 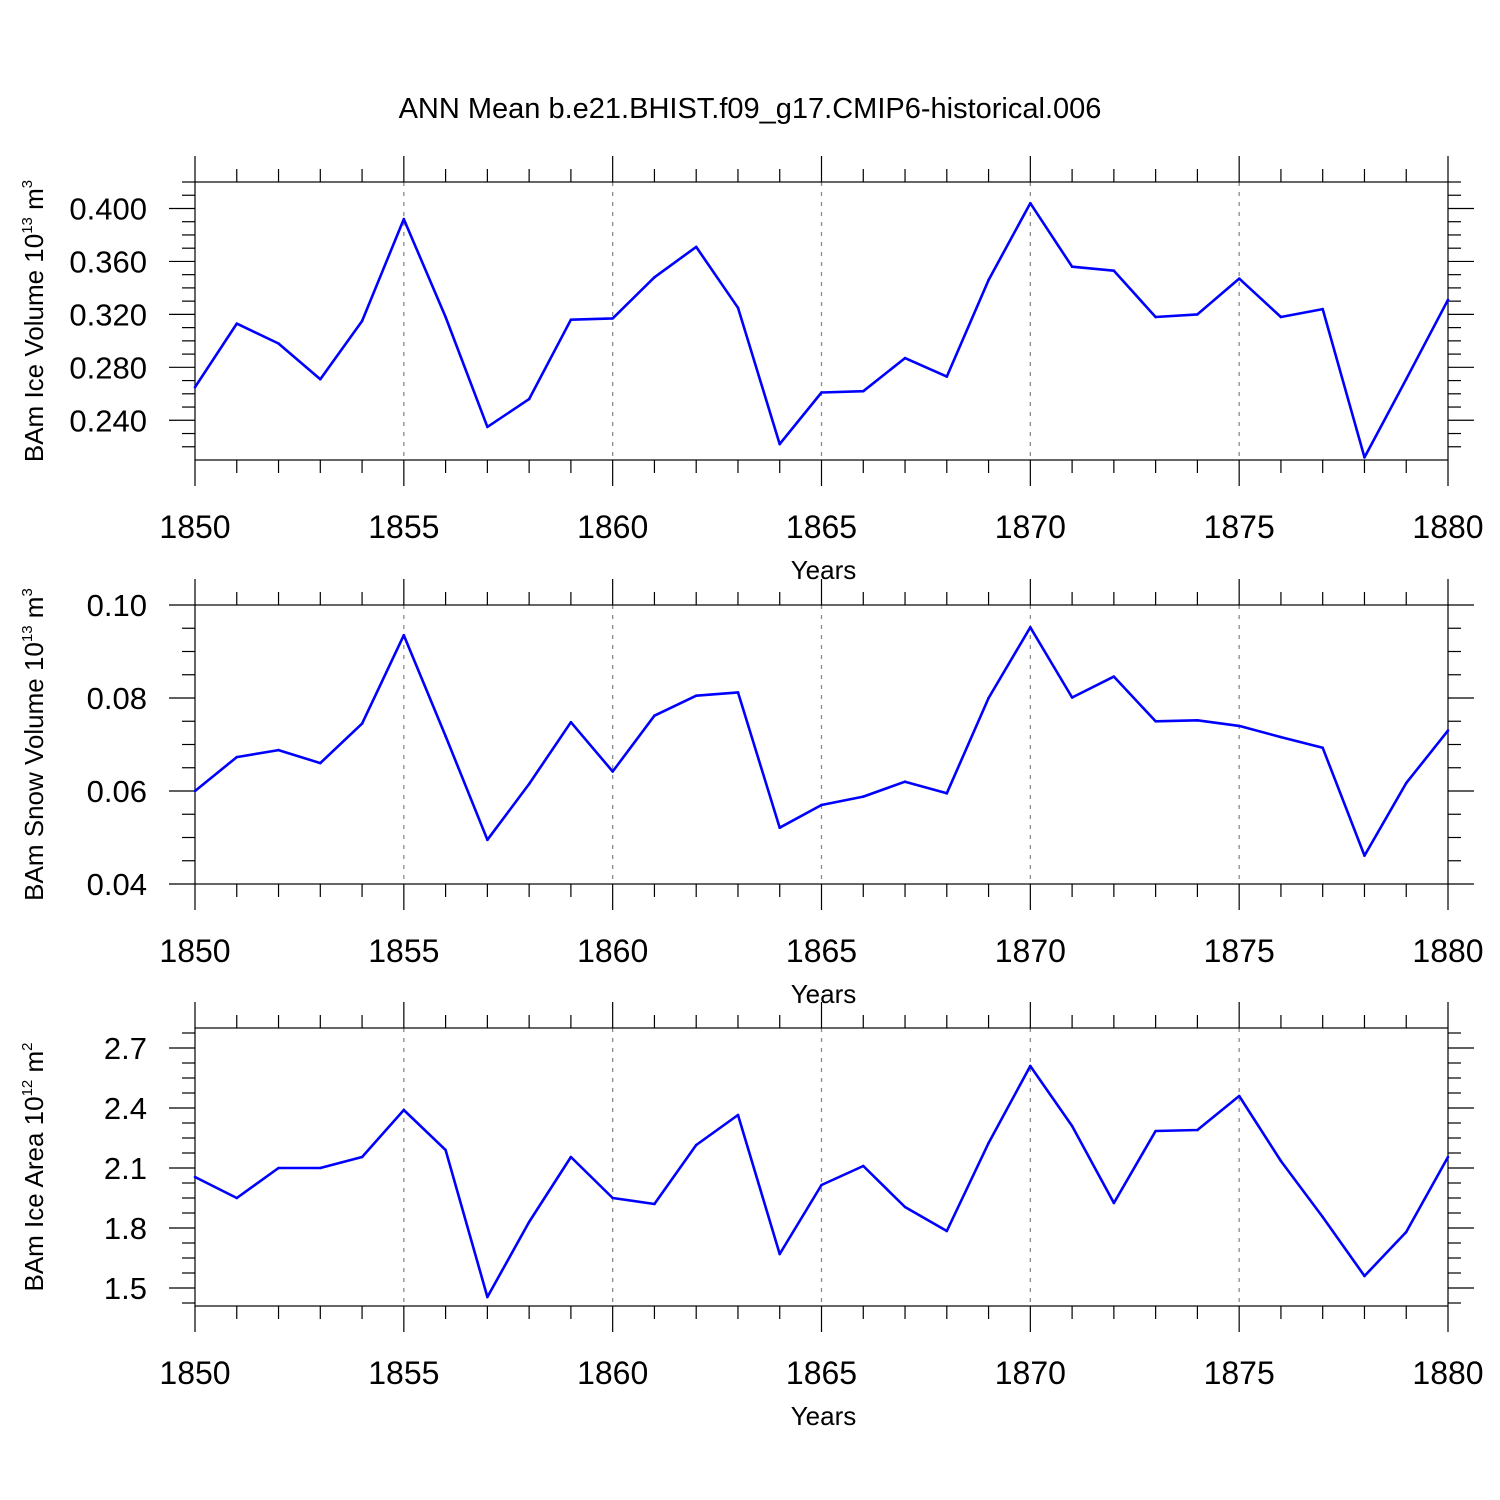 What do you see at coordinates (108, 314) in the screenshot?
I see `y-tick-label: 0.320` at bounding box center [108, 314].